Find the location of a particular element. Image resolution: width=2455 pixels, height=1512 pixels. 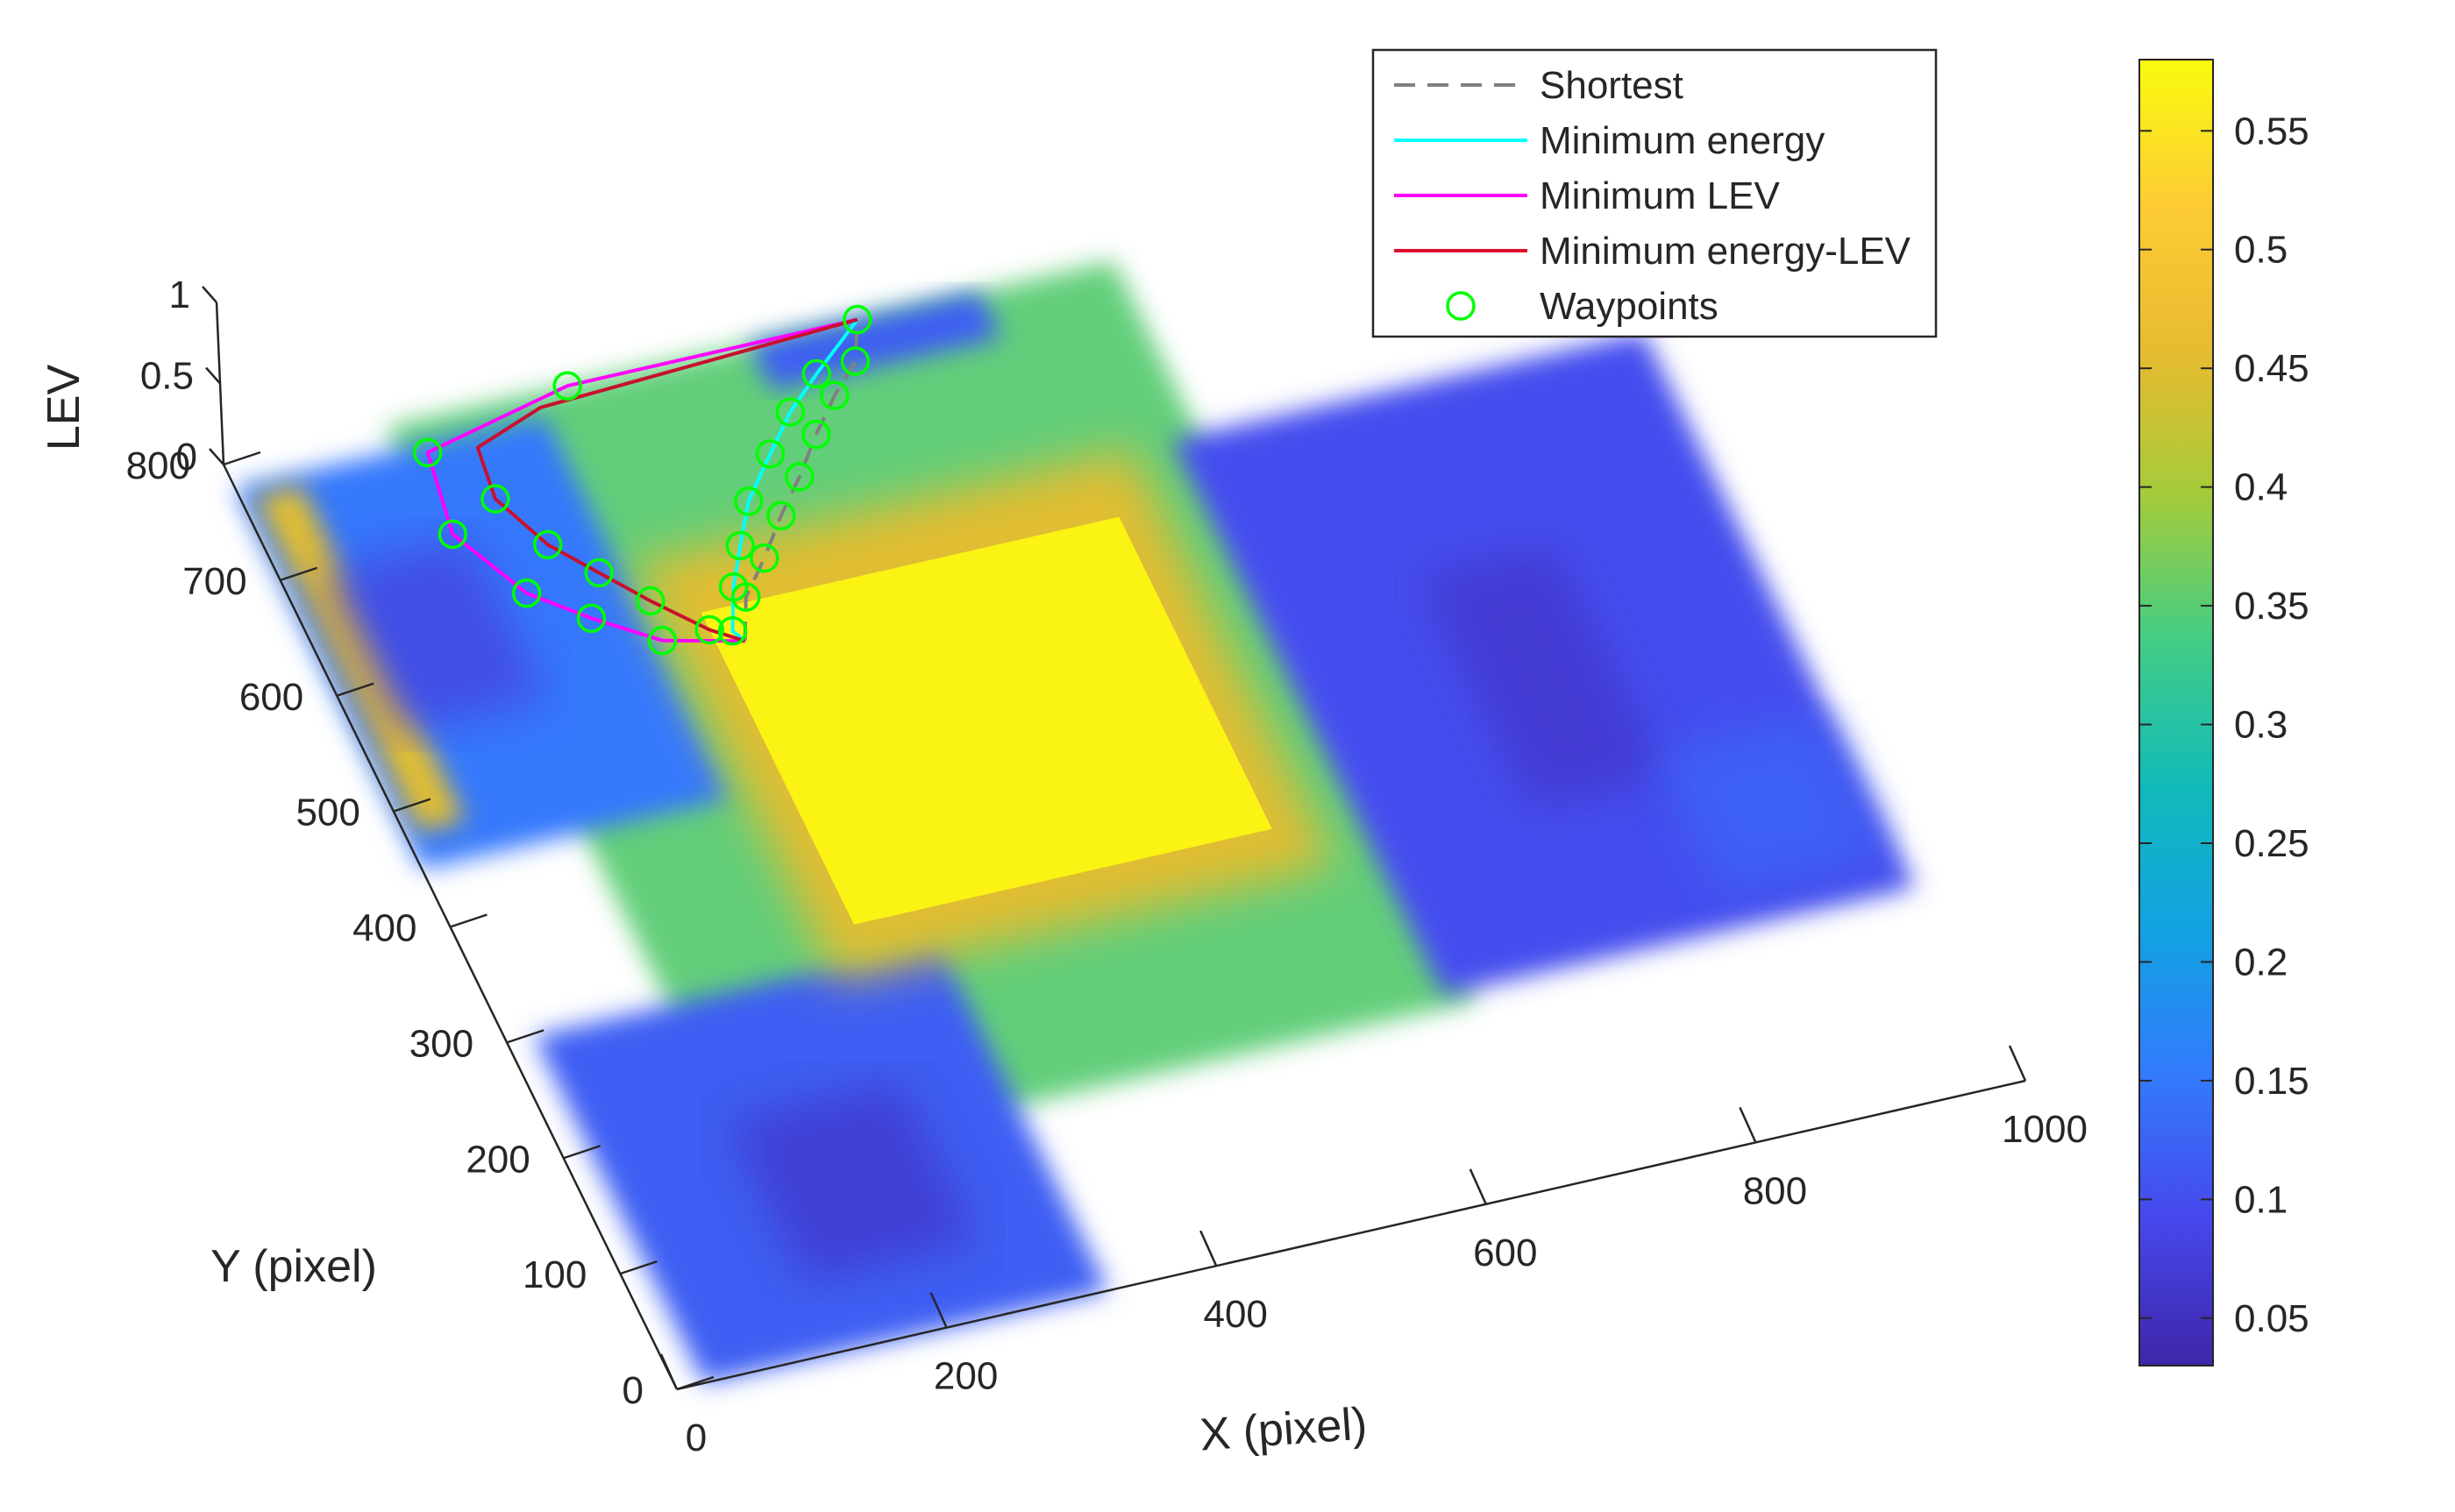

colorbar-tick-label: 0.45 is located at coordinates (2271, 368).